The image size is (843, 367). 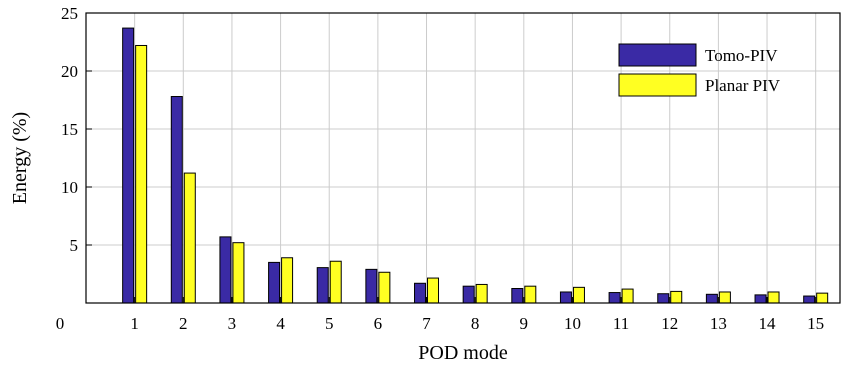 What do you see at coordinates (74, 245) in the screenshot?
I see `y-tick-label-5: 5` at bounding box center [74, 245].